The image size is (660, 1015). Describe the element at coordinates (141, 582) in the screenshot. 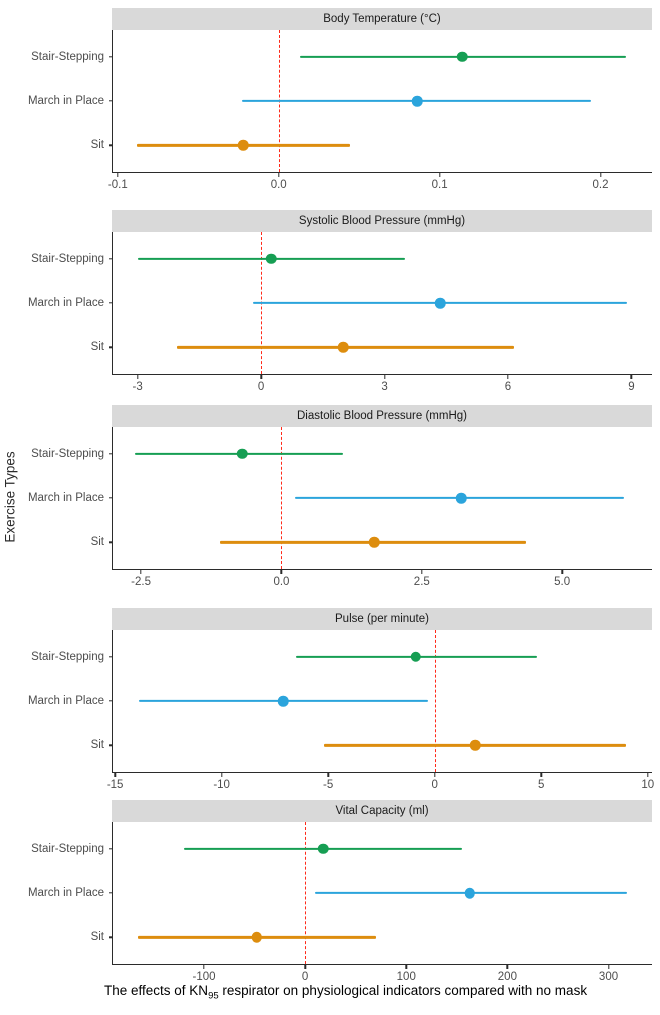

I see `x-axis-tick-label: -2.5` at that location.